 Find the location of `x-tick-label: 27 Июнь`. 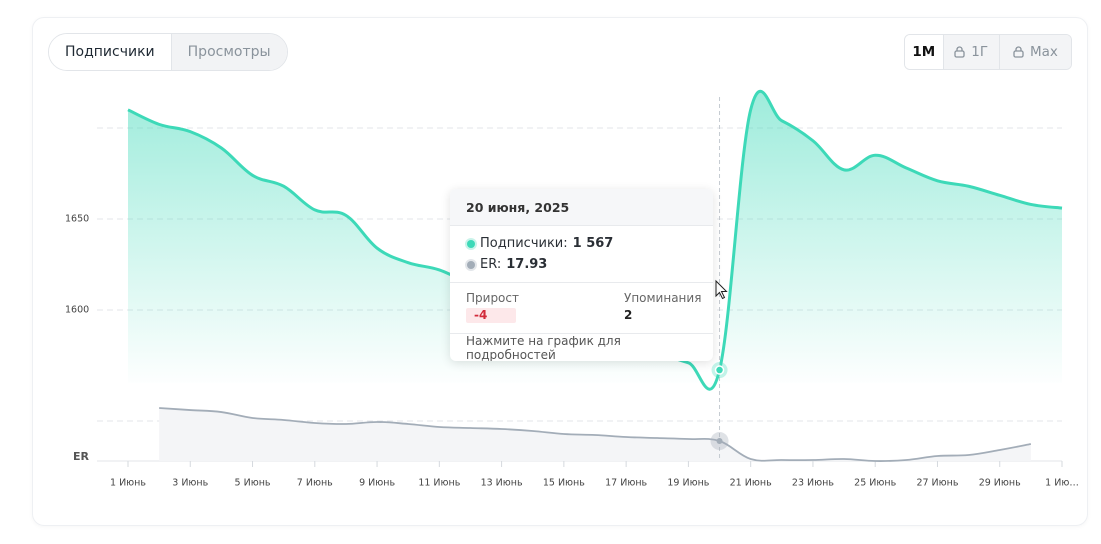

x-tick-label: 27 Июнь is located at coordinates (937, 483).